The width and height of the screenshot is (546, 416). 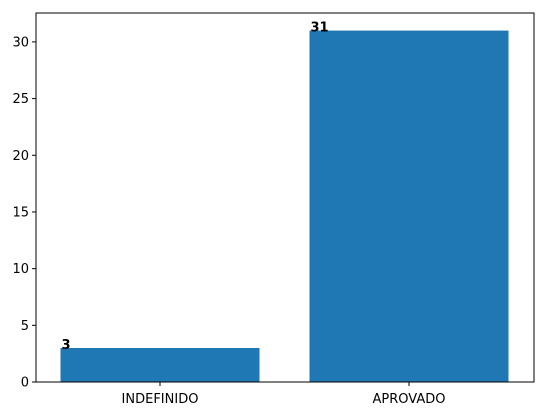 I want to click on bar-indefinido, so click(x=160, y=364).